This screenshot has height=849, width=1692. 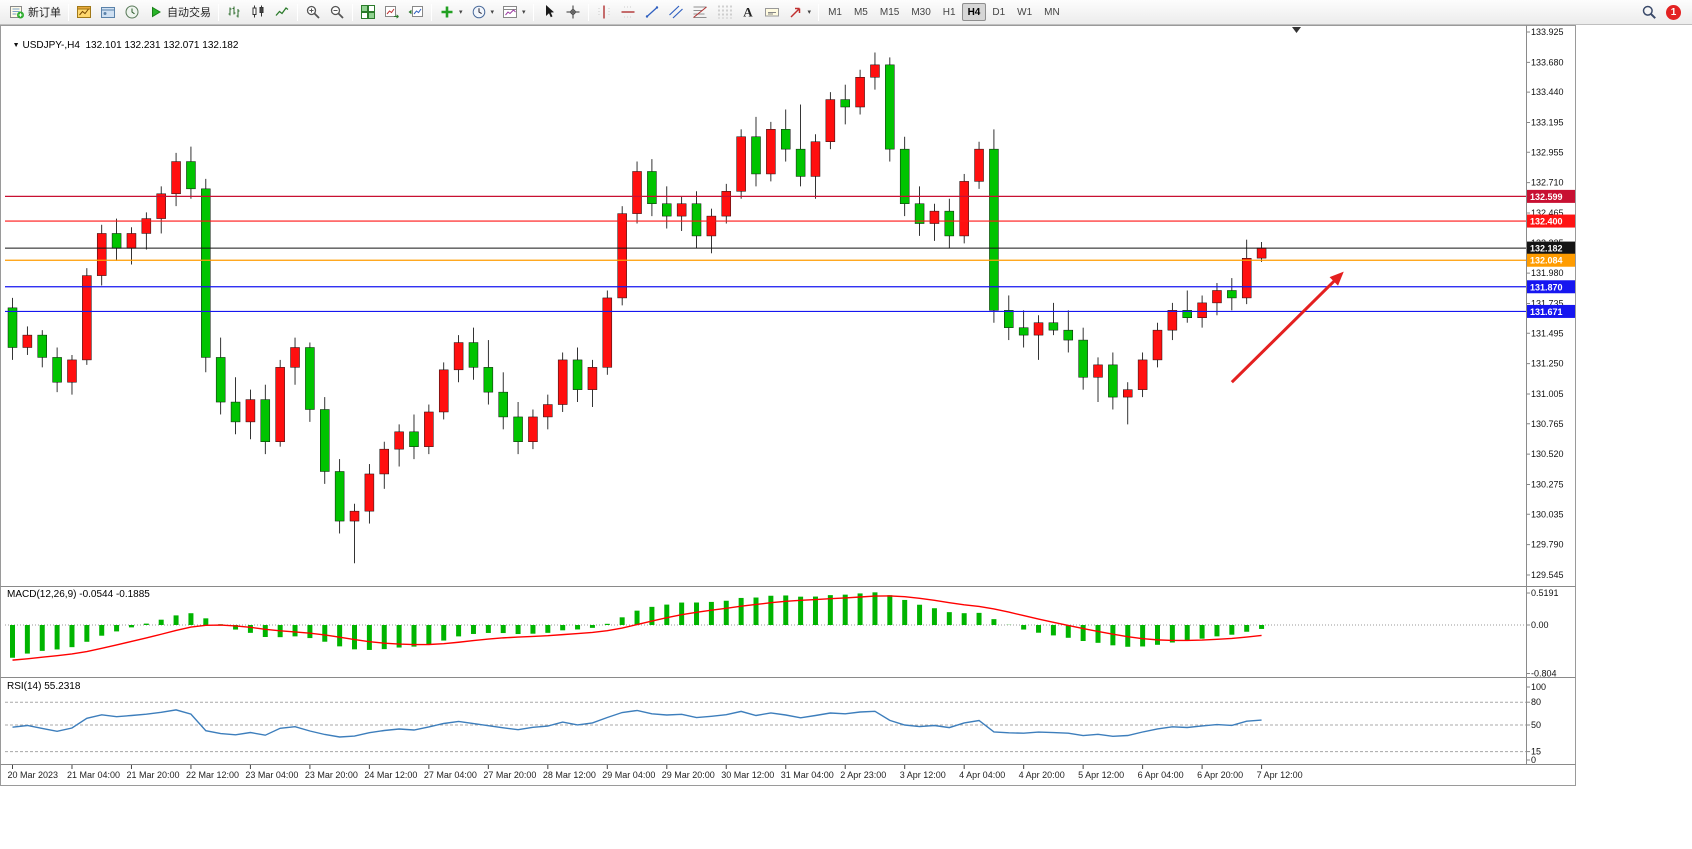 I want to click on arrows-button: ▾, so click(x=800, y=12).